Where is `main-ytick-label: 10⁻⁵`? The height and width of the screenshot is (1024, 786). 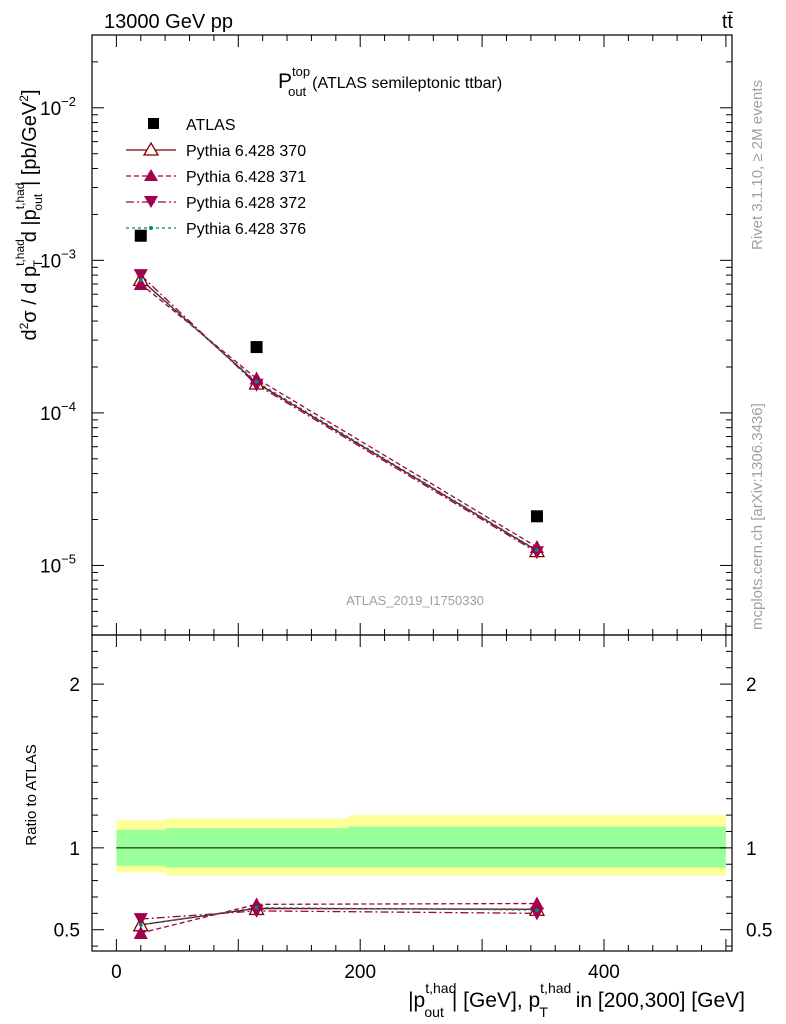 main-ytick-label: 10⁻⁵ is located at coordinates (58, 564).